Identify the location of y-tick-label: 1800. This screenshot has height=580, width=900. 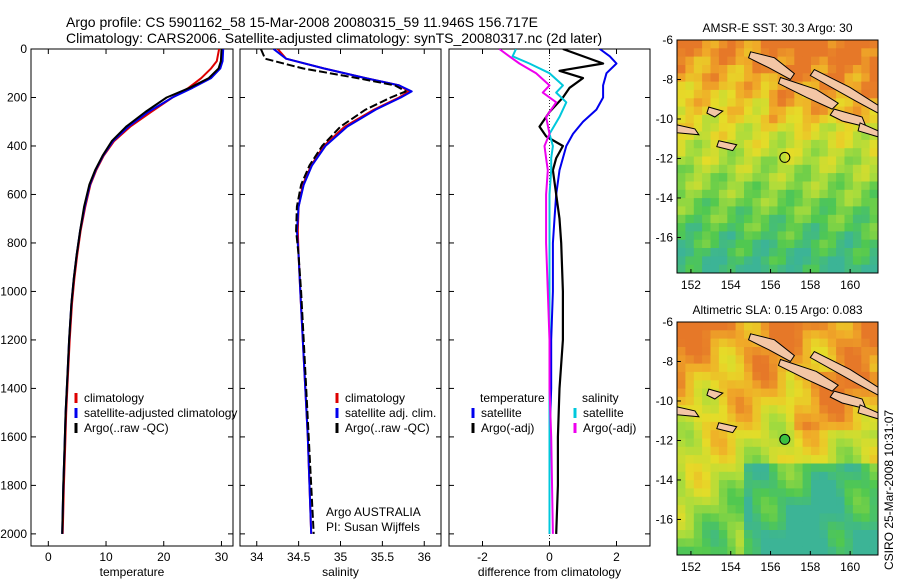
(13, 485).